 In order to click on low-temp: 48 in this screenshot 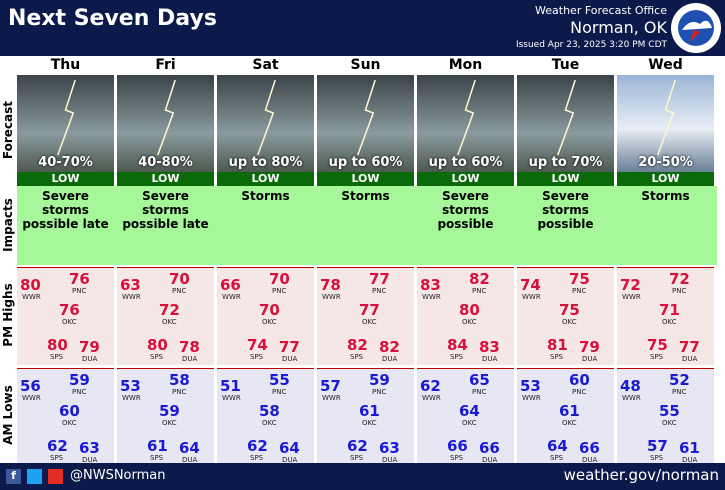, I will do `click(630, 386)`.